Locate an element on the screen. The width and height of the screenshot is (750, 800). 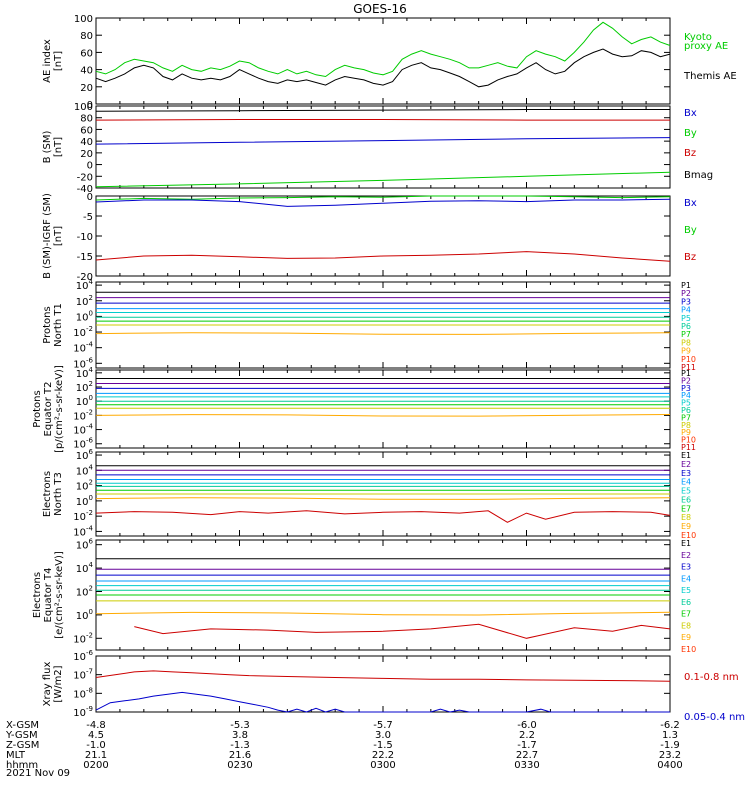
legend-label: Bx is located at coordinates (690, 113).